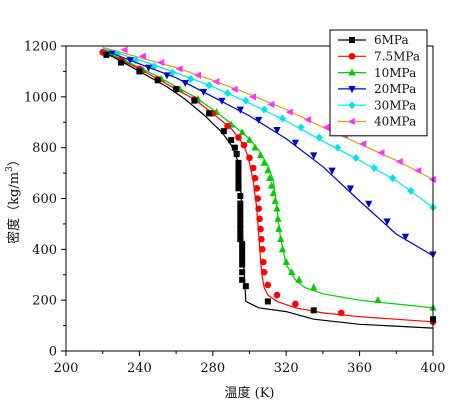 The width and height of the screenshot is (475, 412). What do you see at coordinates (13, 198) in the screenshot?
I see `y-axis-title: 密度（kg/m3）` at bounding box center [13, 198].